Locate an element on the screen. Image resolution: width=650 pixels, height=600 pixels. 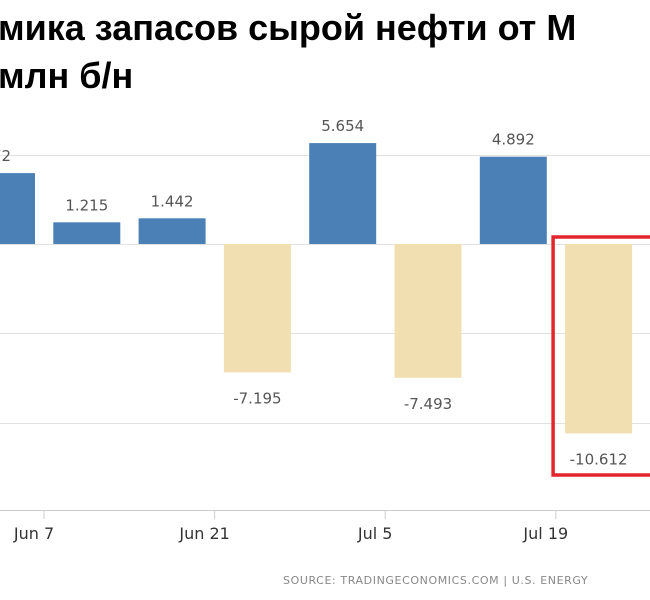
data-label-2: 1.442 is located at coordinates (172, 201).